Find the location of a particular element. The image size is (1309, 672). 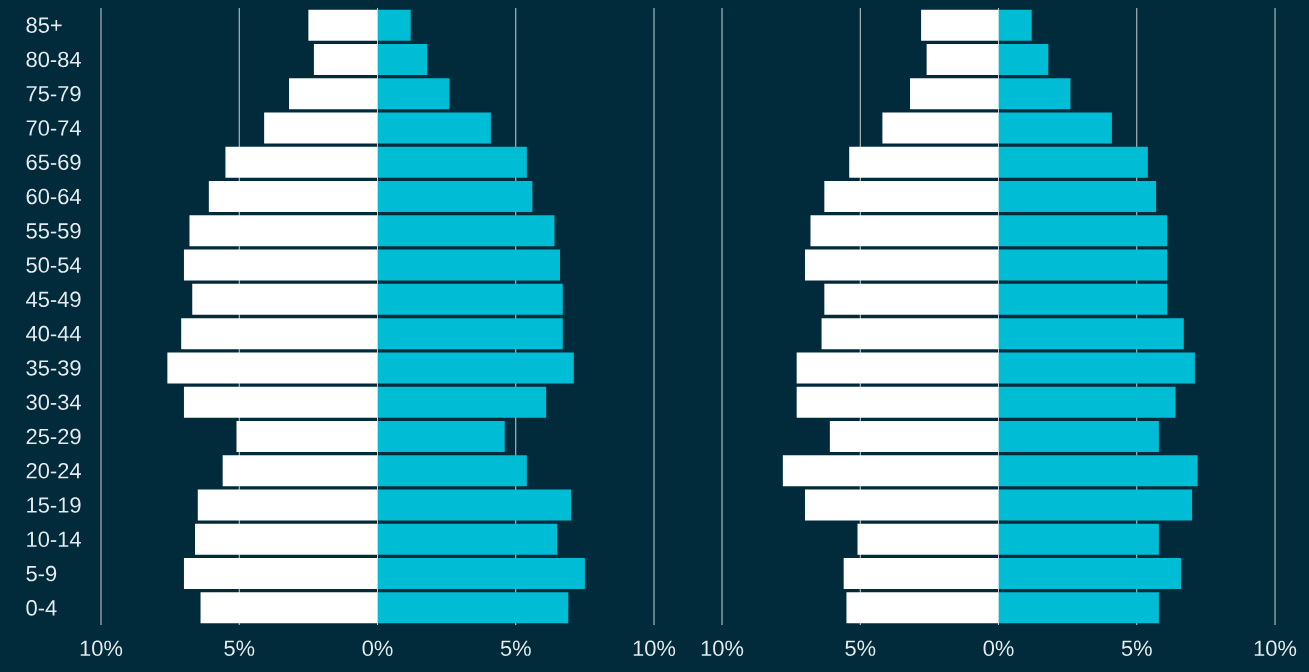

y-tick-label: 50-54 is located at coordinates (53, 265).